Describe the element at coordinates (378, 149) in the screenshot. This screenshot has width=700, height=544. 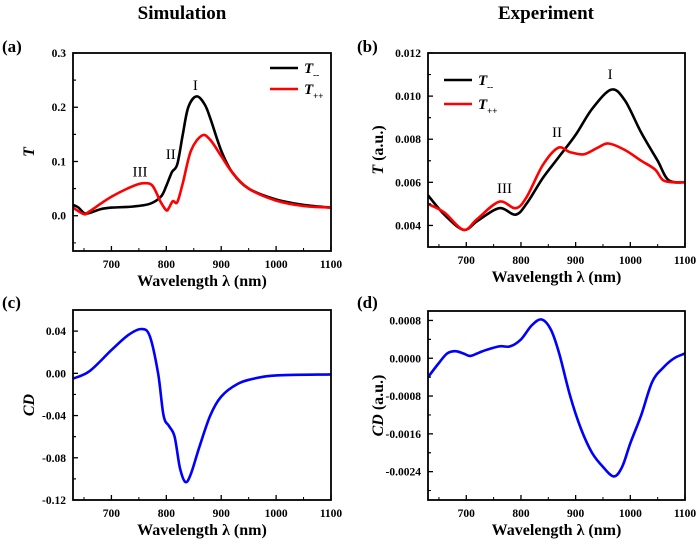
I see `y-axis-label: T (a.u.)` at that location.